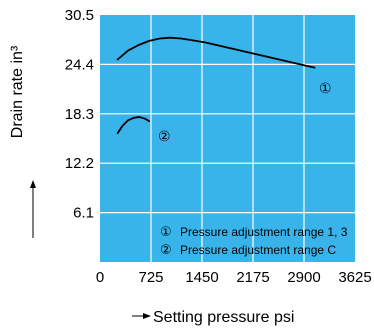  Describe the element at coordinates (303, 277) in the screenshot. I see `x-tick-label-4: 2900` at that location.